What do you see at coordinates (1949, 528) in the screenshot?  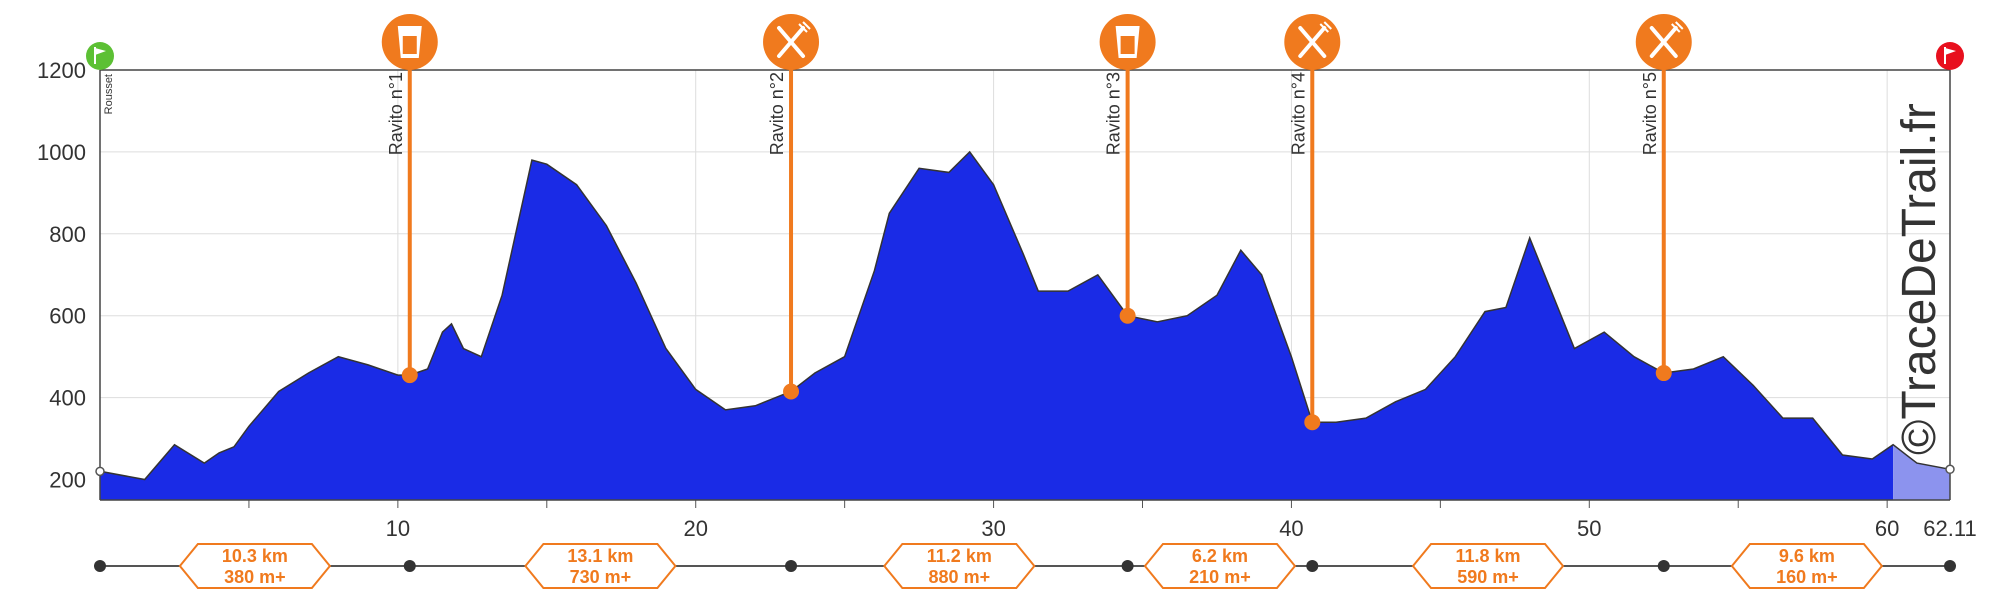 I see `x-tick-label: 62.11` at bounding box center [1949, 528].